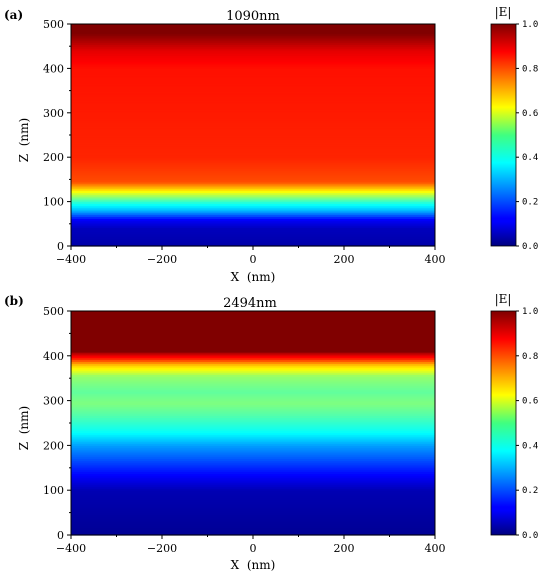  I want to click on x-tick-label: 400, so click(435, 548).